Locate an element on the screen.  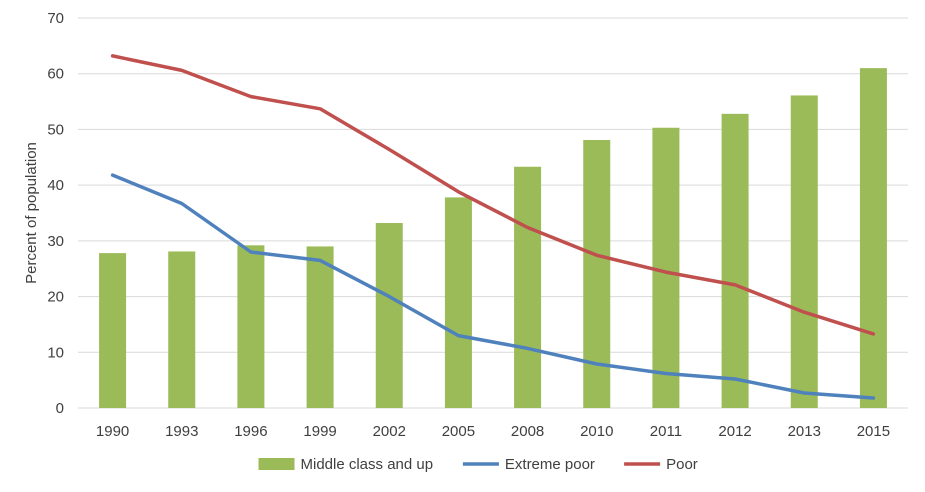
x-tick-label: 2011 is located at coordinates (666, 431).